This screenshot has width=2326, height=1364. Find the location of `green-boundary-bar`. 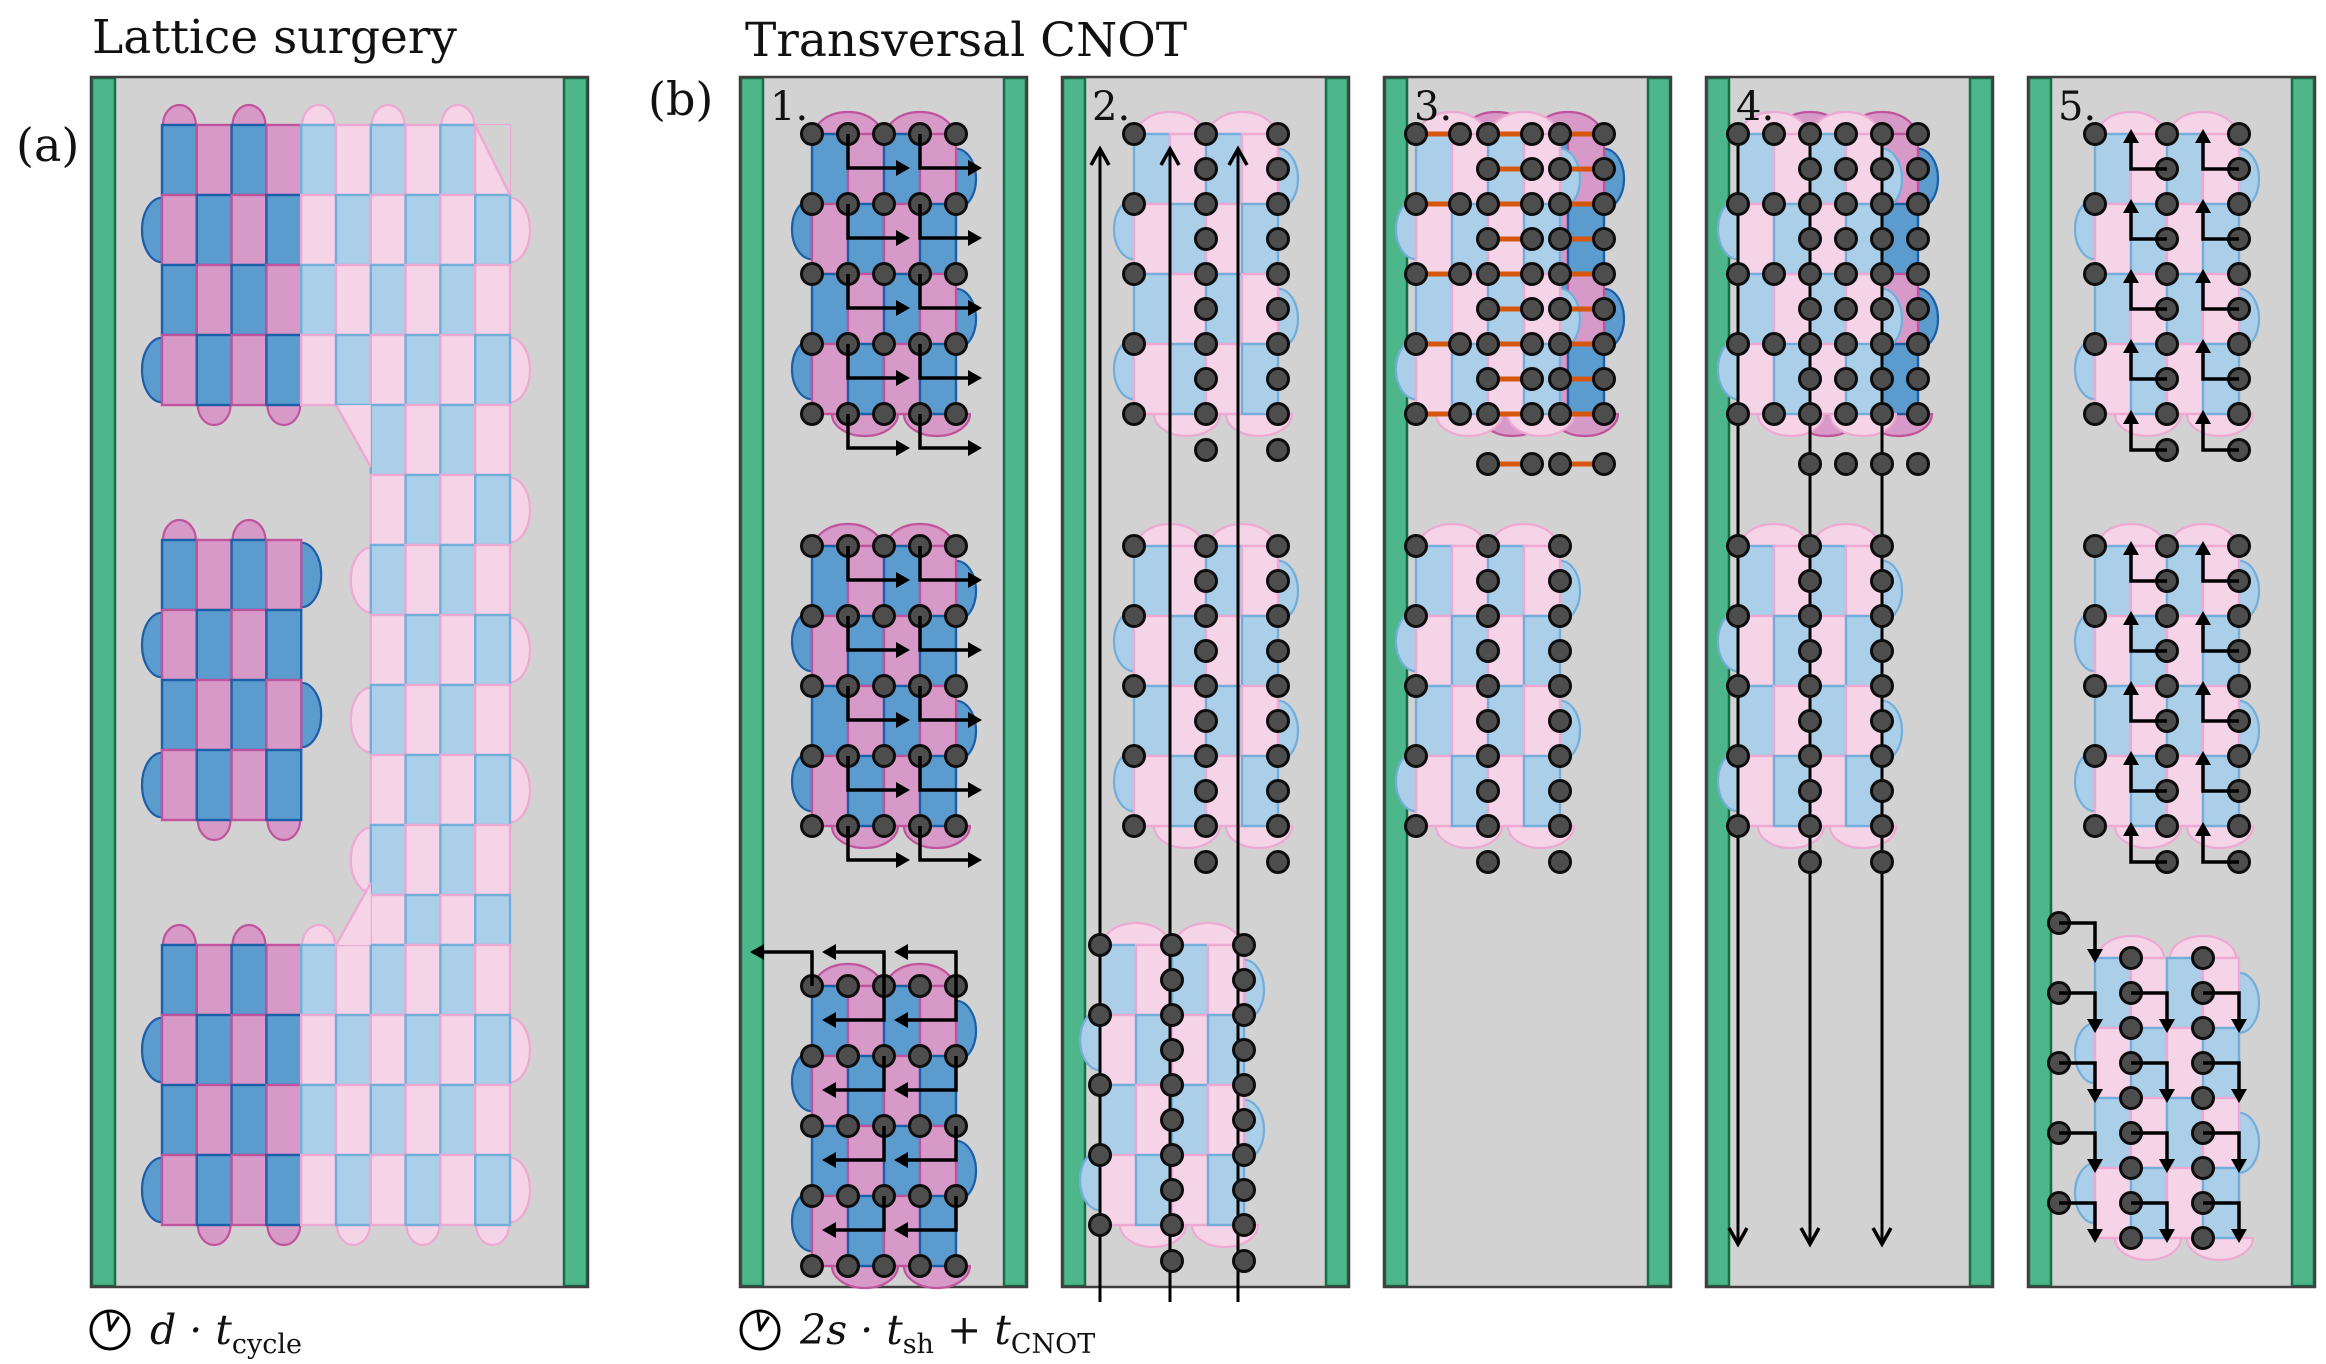

green-boundary-bar is located at coordinates (2040, 682).